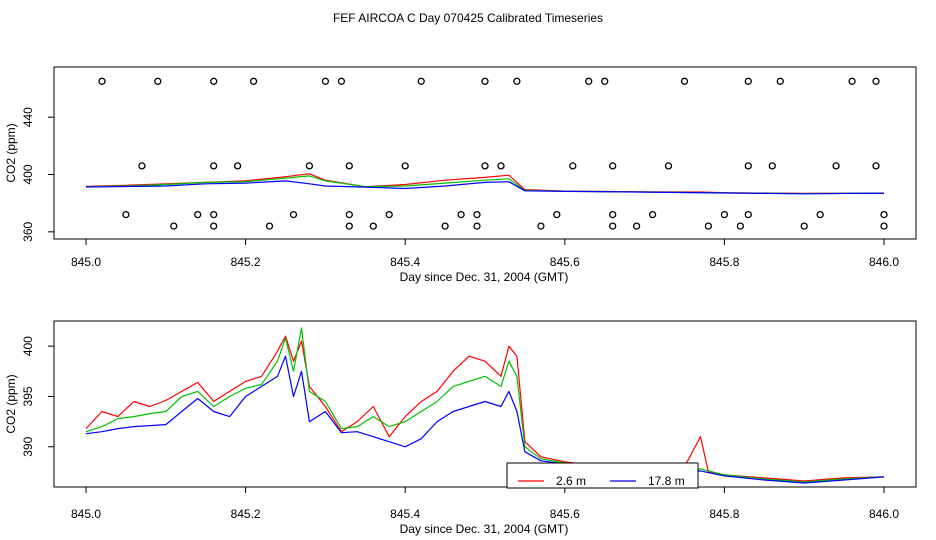 This screenshot has height=540, width=936. Describe the element at coordinates (28, 117) in the screenshot. I see `y-tick-label: 440` at that location.